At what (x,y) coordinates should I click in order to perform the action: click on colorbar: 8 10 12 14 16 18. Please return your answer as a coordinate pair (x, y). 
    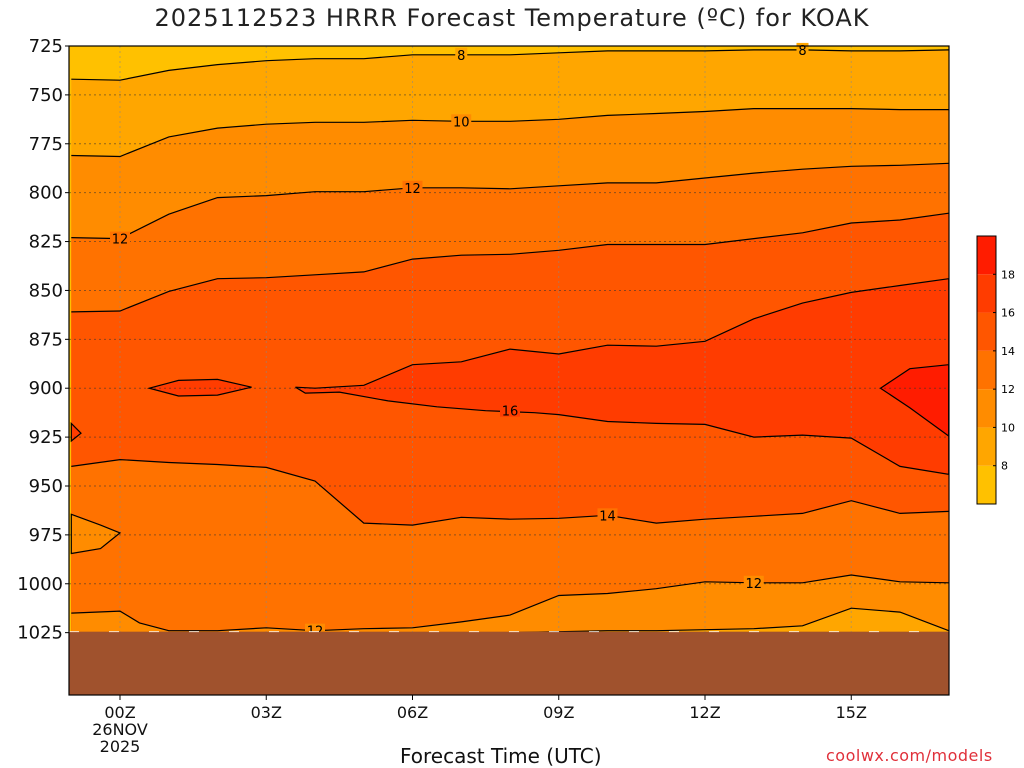
    Looking at the image, I should click on (995, 370).